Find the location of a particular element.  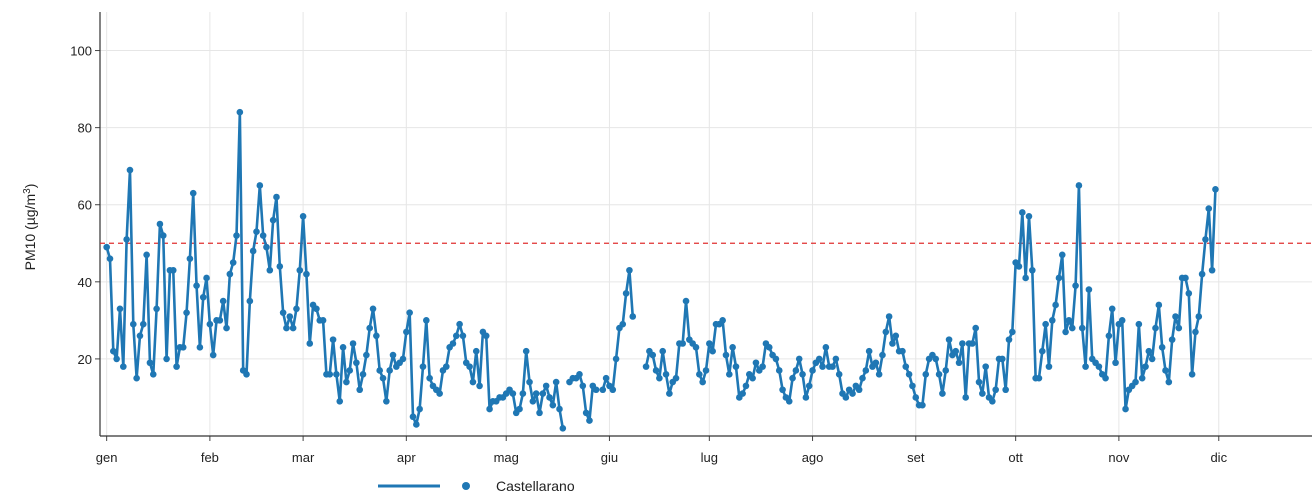

y-tick-label: 20 is located at coordinates (85, 359).